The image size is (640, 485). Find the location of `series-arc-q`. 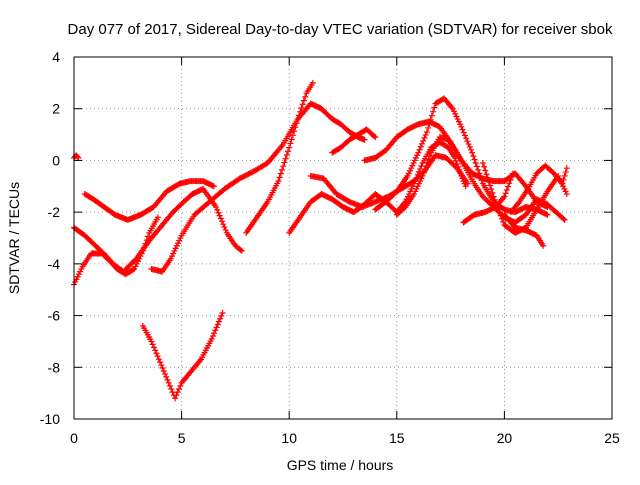

series-arc-q is located at coordinates (354, 141).